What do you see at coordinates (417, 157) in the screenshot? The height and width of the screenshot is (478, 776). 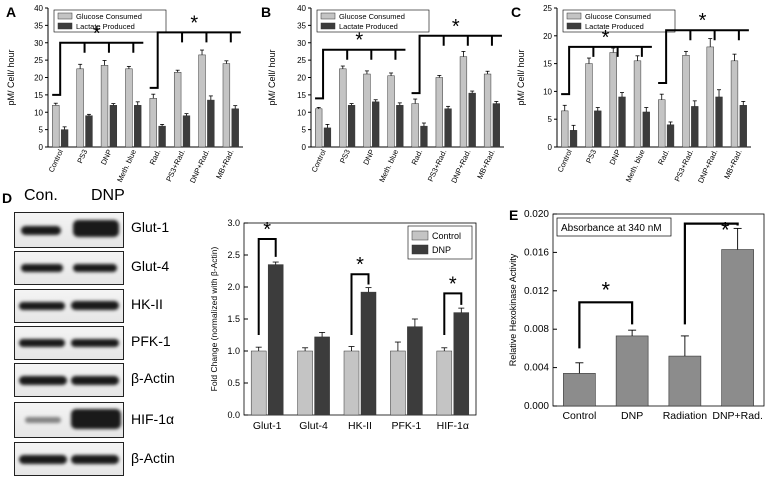 I see `x-tick-label-B: Rad.` at bounding box center [417, 157].